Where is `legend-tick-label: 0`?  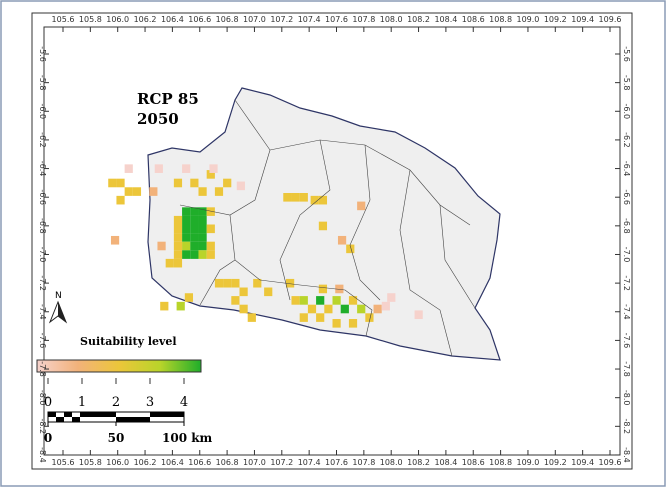 legend-tick-label: 0 is located at coordinates (48, 402).